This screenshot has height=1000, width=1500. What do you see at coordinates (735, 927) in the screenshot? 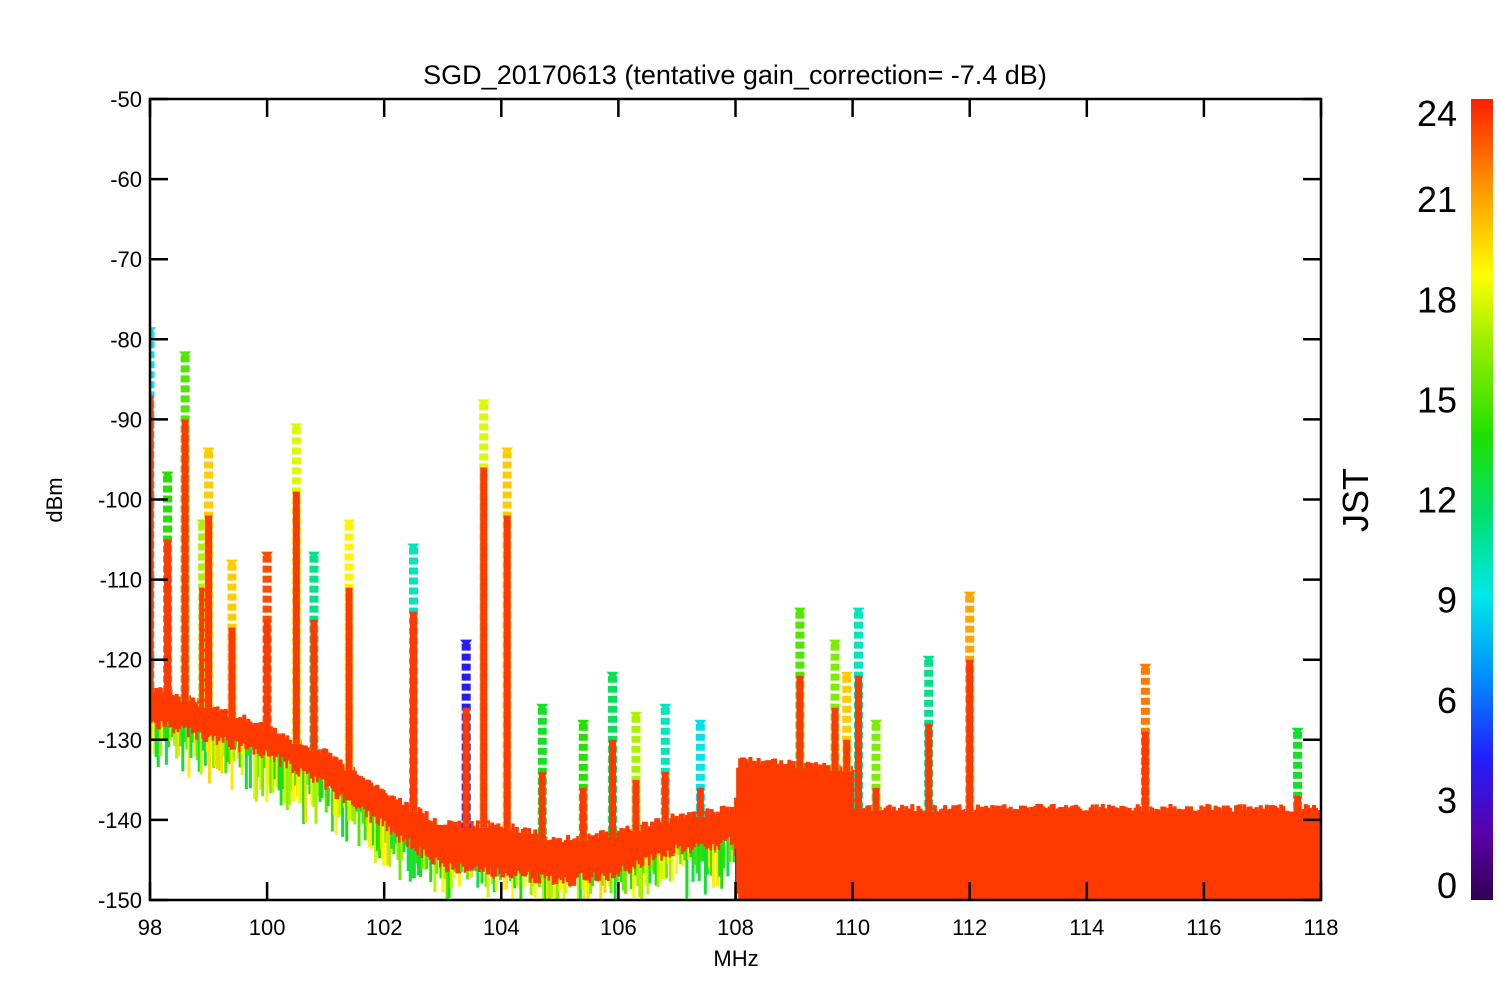
I see `x-tick-label-5: 108` at bounding box center [735, 927].